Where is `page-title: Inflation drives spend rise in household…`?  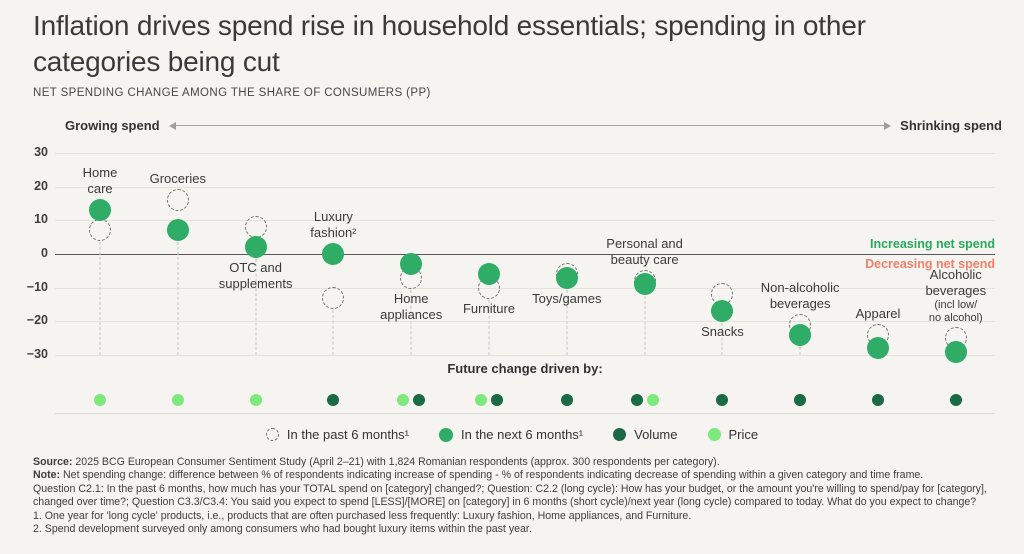
page-title: Inflation drives spend rise in household… is located at coordinates (449, 43).